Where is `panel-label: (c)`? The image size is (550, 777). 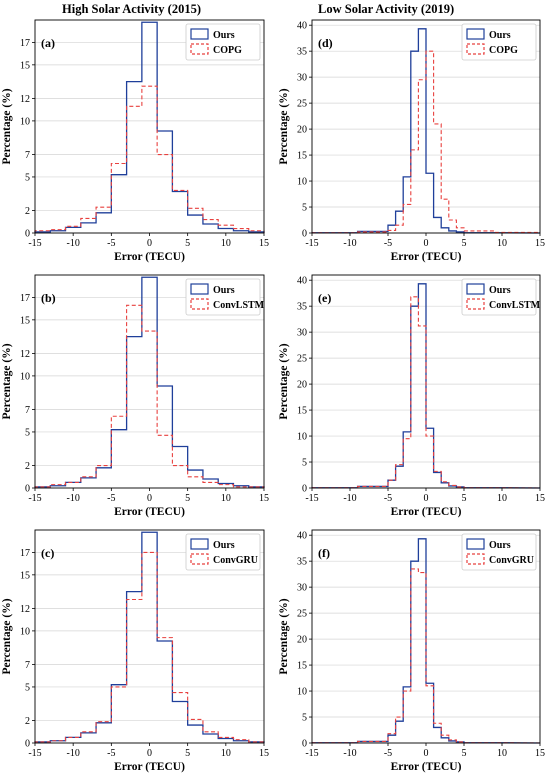
panel-label: (c) is located at coordinates (47, 553).